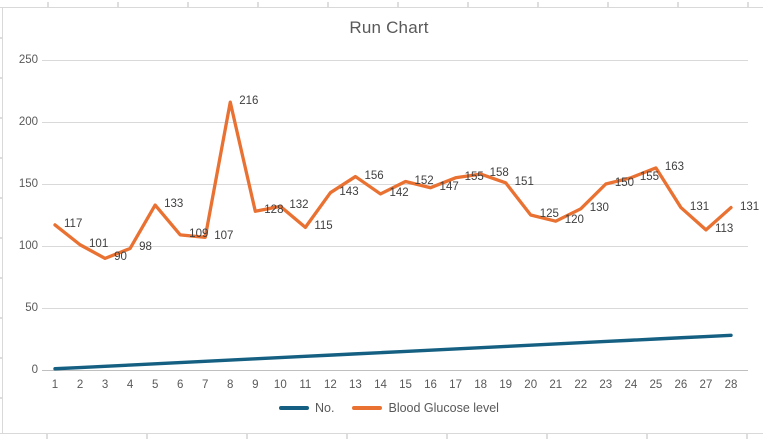 The height and width of the screenshot is (444, 778). I want to click on data-label: 107, so click(224, 236).